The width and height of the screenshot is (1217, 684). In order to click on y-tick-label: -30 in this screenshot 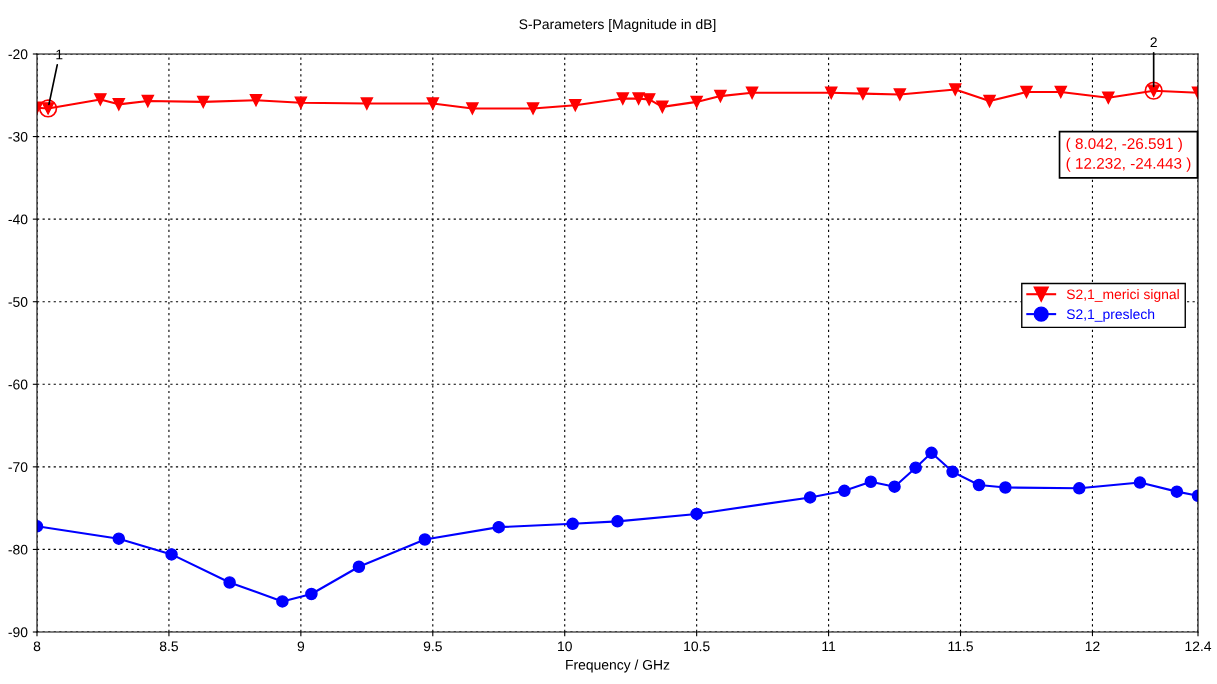, I will do `click(18, 136)`.